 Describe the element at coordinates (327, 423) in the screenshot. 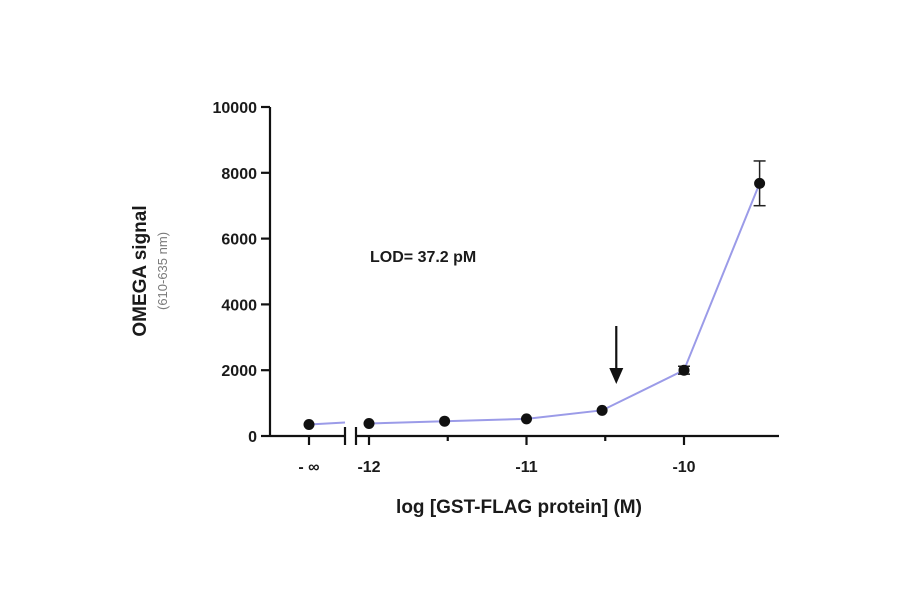

I see `zero-line-stub` at that location.